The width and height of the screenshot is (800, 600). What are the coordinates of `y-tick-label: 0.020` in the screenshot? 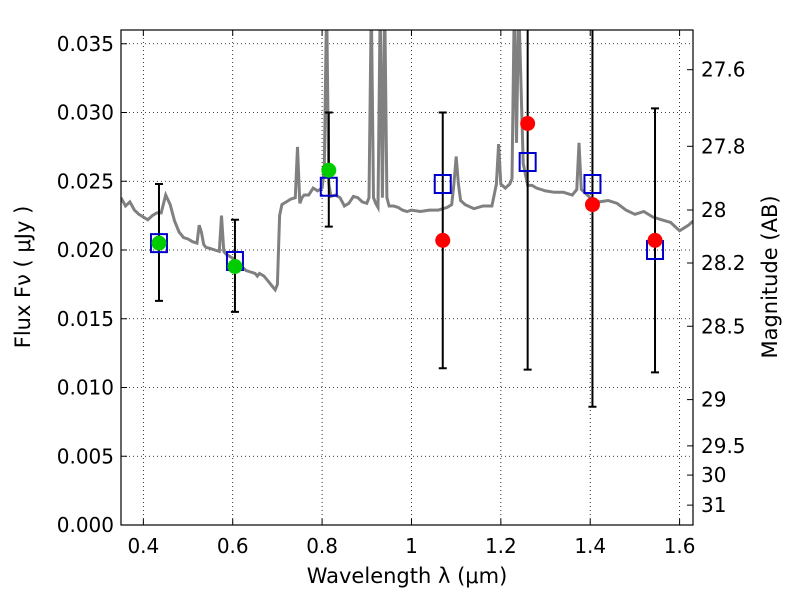 It's located at (85, 250).